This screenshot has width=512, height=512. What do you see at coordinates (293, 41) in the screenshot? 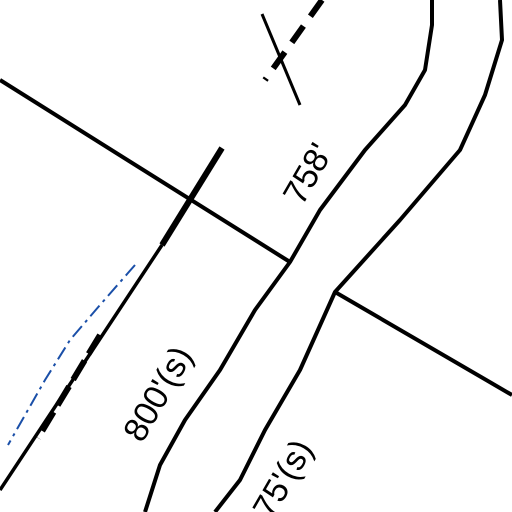
I see `dashed-line` at bounding box center [293, 41].